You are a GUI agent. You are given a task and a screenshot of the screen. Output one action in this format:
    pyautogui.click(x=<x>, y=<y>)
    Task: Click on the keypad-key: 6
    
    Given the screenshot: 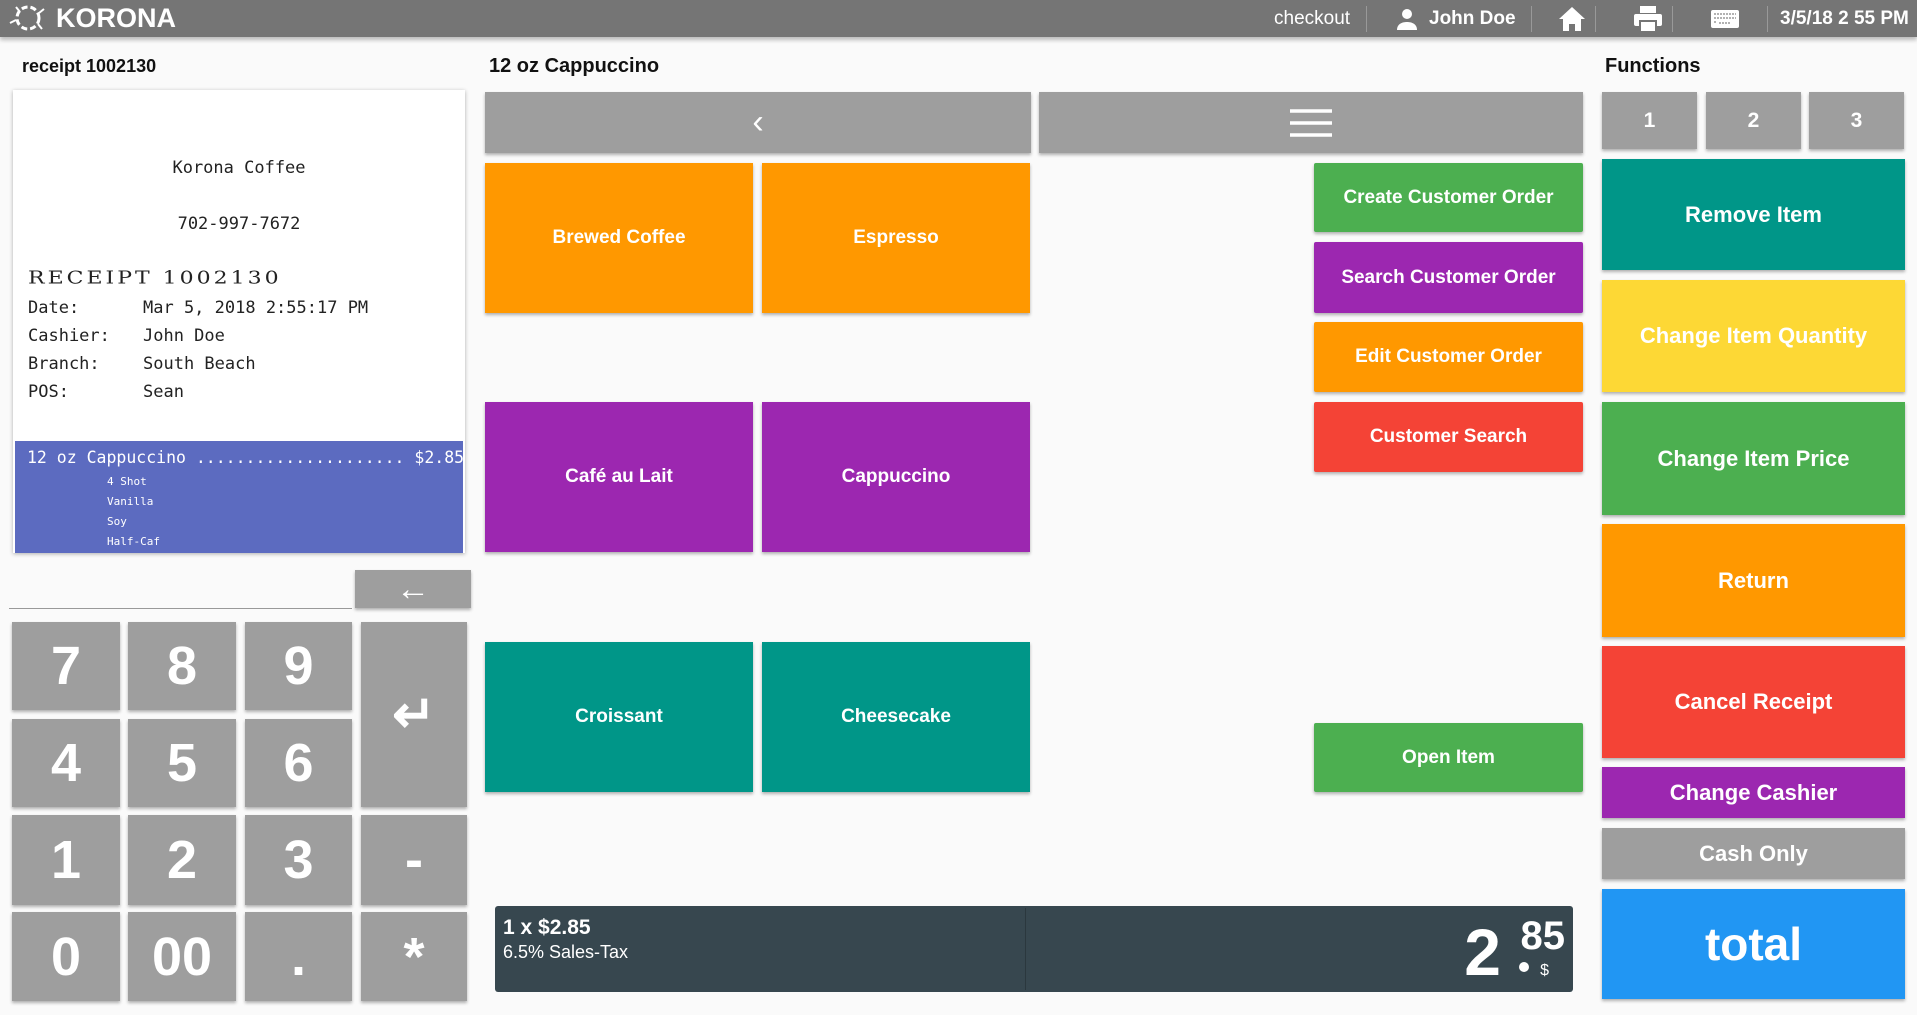 What is the action you would take?
    pyautogui.click(x=298, y=763)
    